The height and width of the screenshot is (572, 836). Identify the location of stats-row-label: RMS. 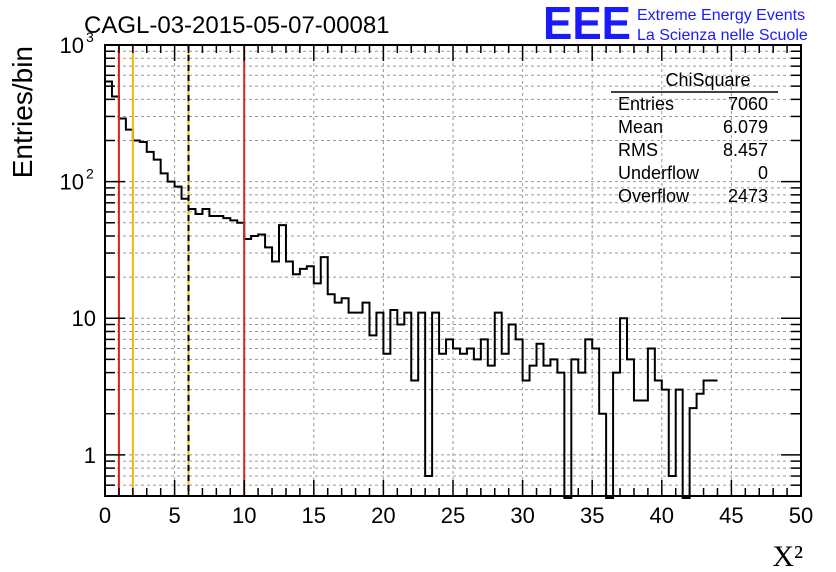
(638, 150).